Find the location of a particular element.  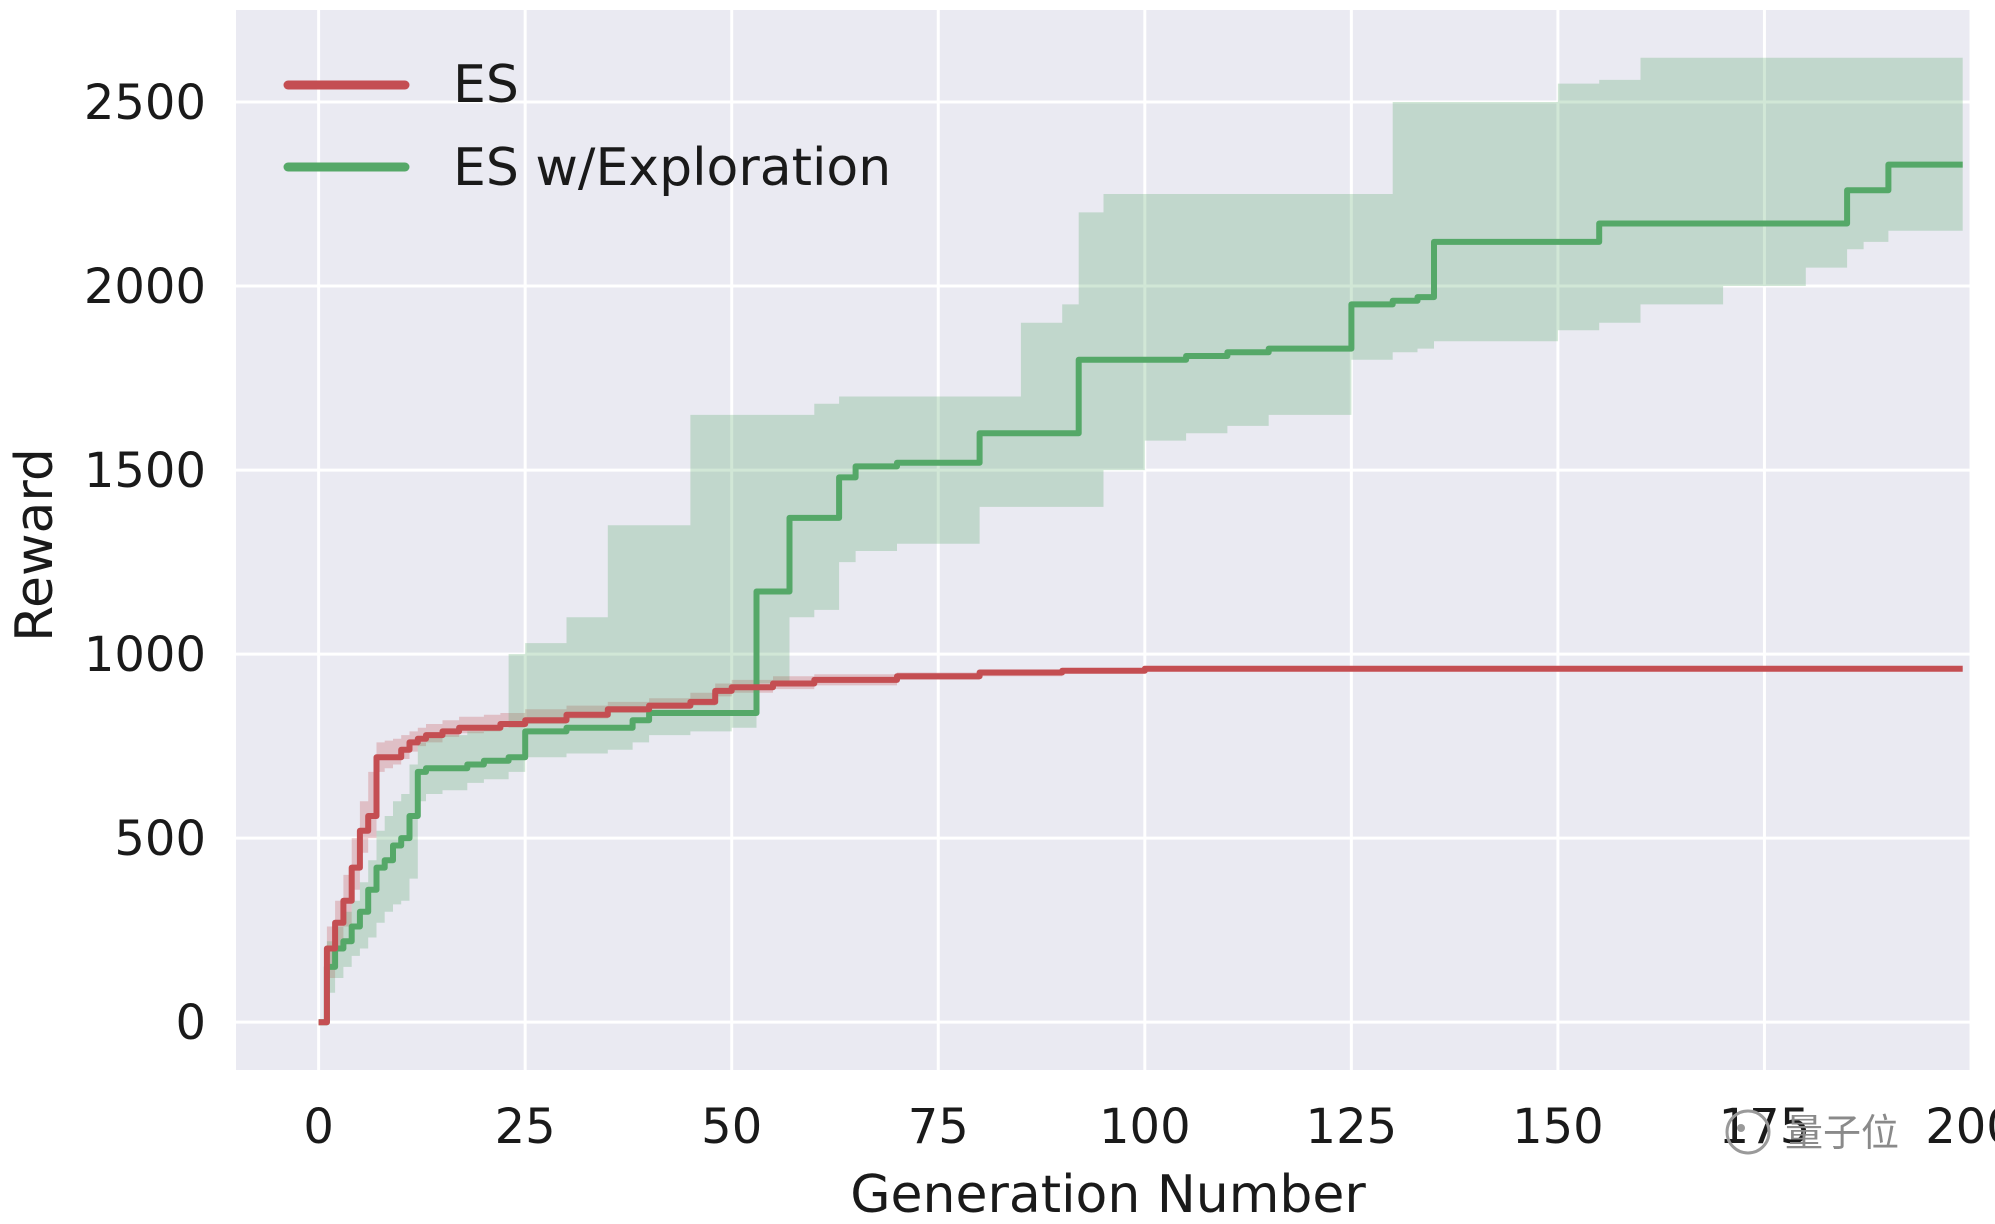

legend: ES ES w/Exploration is located at coordinates (587, 126).